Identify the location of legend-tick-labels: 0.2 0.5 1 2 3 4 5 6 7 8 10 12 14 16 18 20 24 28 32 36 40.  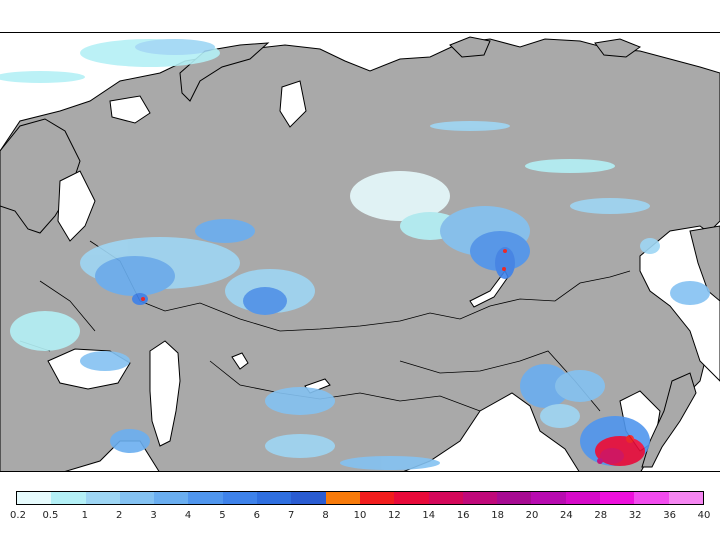
(360, 517).